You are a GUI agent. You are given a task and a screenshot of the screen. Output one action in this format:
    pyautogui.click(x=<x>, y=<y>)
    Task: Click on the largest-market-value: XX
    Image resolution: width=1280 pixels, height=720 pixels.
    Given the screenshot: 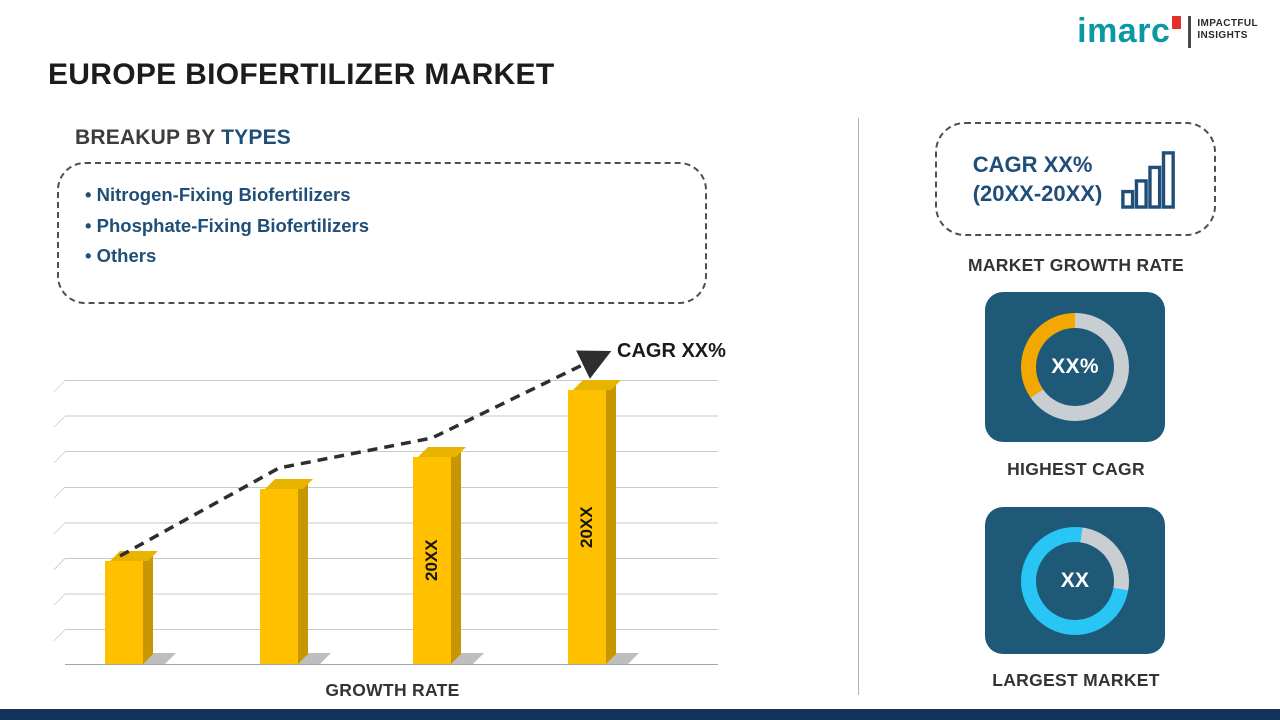 What is the action you would take?
    pyautogui.click(x=1075, y=580)
    